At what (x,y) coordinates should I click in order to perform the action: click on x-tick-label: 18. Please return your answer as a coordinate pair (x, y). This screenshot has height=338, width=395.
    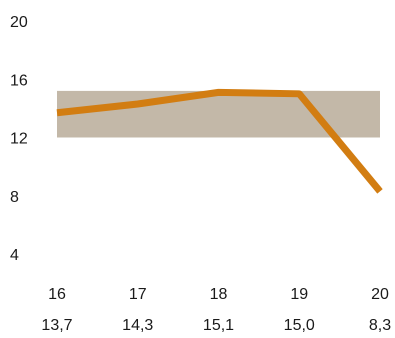
    Looking at the image, I should click on (219, 294).